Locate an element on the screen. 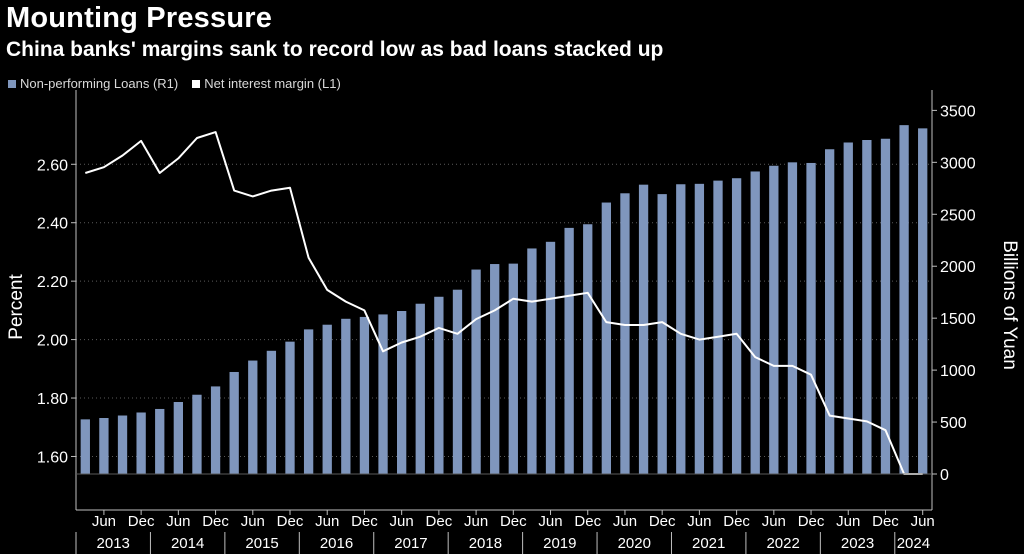  x-year-label: 2014 is located at coordinates (187, 543).